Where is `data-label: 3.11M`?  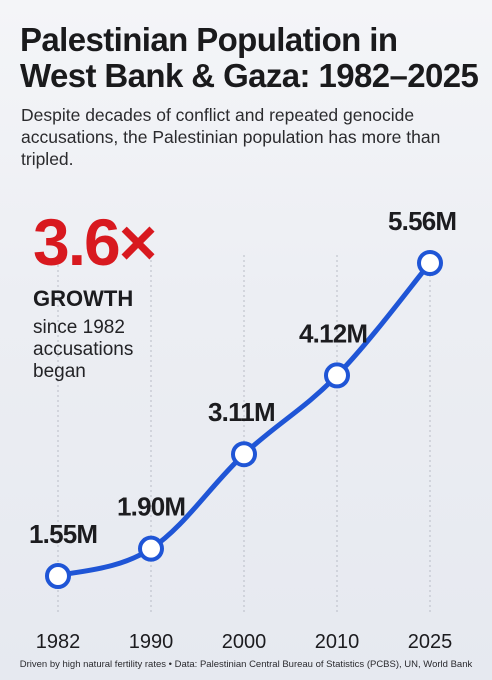 data-label: 3.11M is located at coordinates (241, 412).